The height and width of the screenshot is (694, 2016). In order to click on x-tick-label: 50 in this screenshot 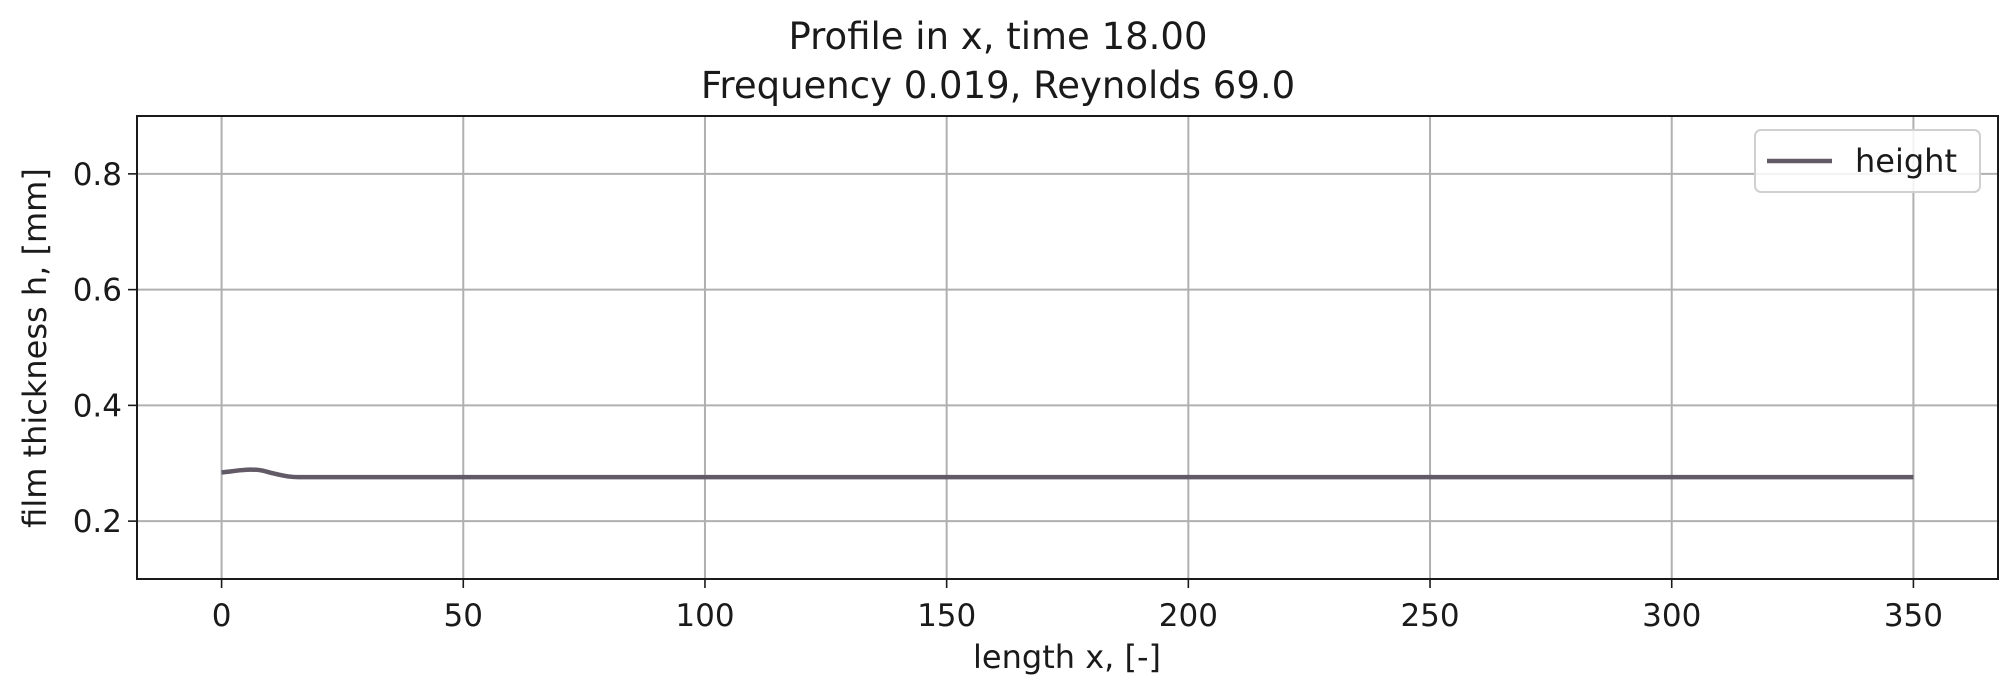, I will do `click(463, 616)`.